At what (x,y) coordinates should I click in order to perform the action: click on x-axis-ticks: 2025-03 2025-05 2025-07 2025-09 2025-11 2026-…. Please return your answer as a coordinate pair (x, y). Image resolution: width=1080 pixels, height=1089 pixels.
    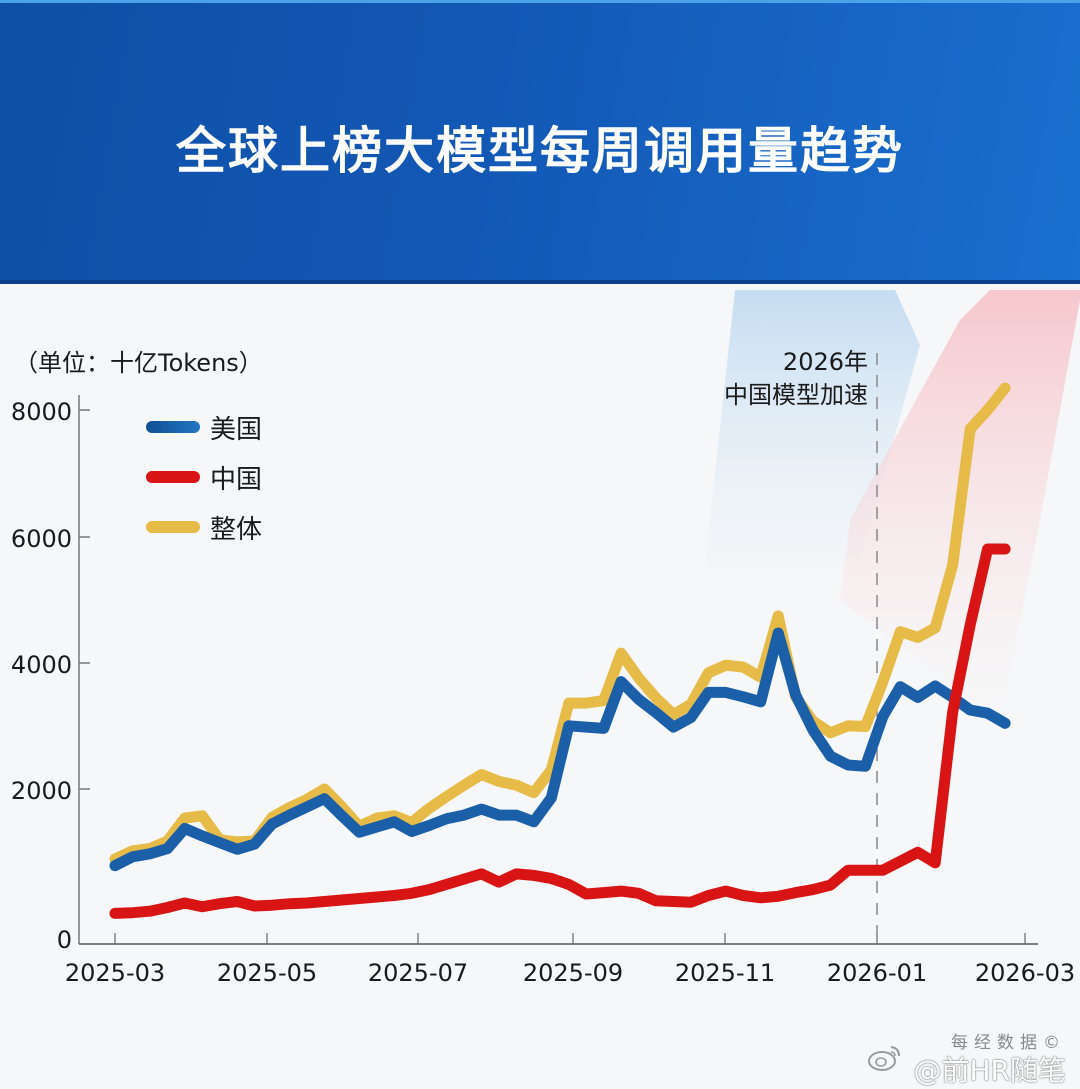
    Looking at the image, I should click on (570, 960).